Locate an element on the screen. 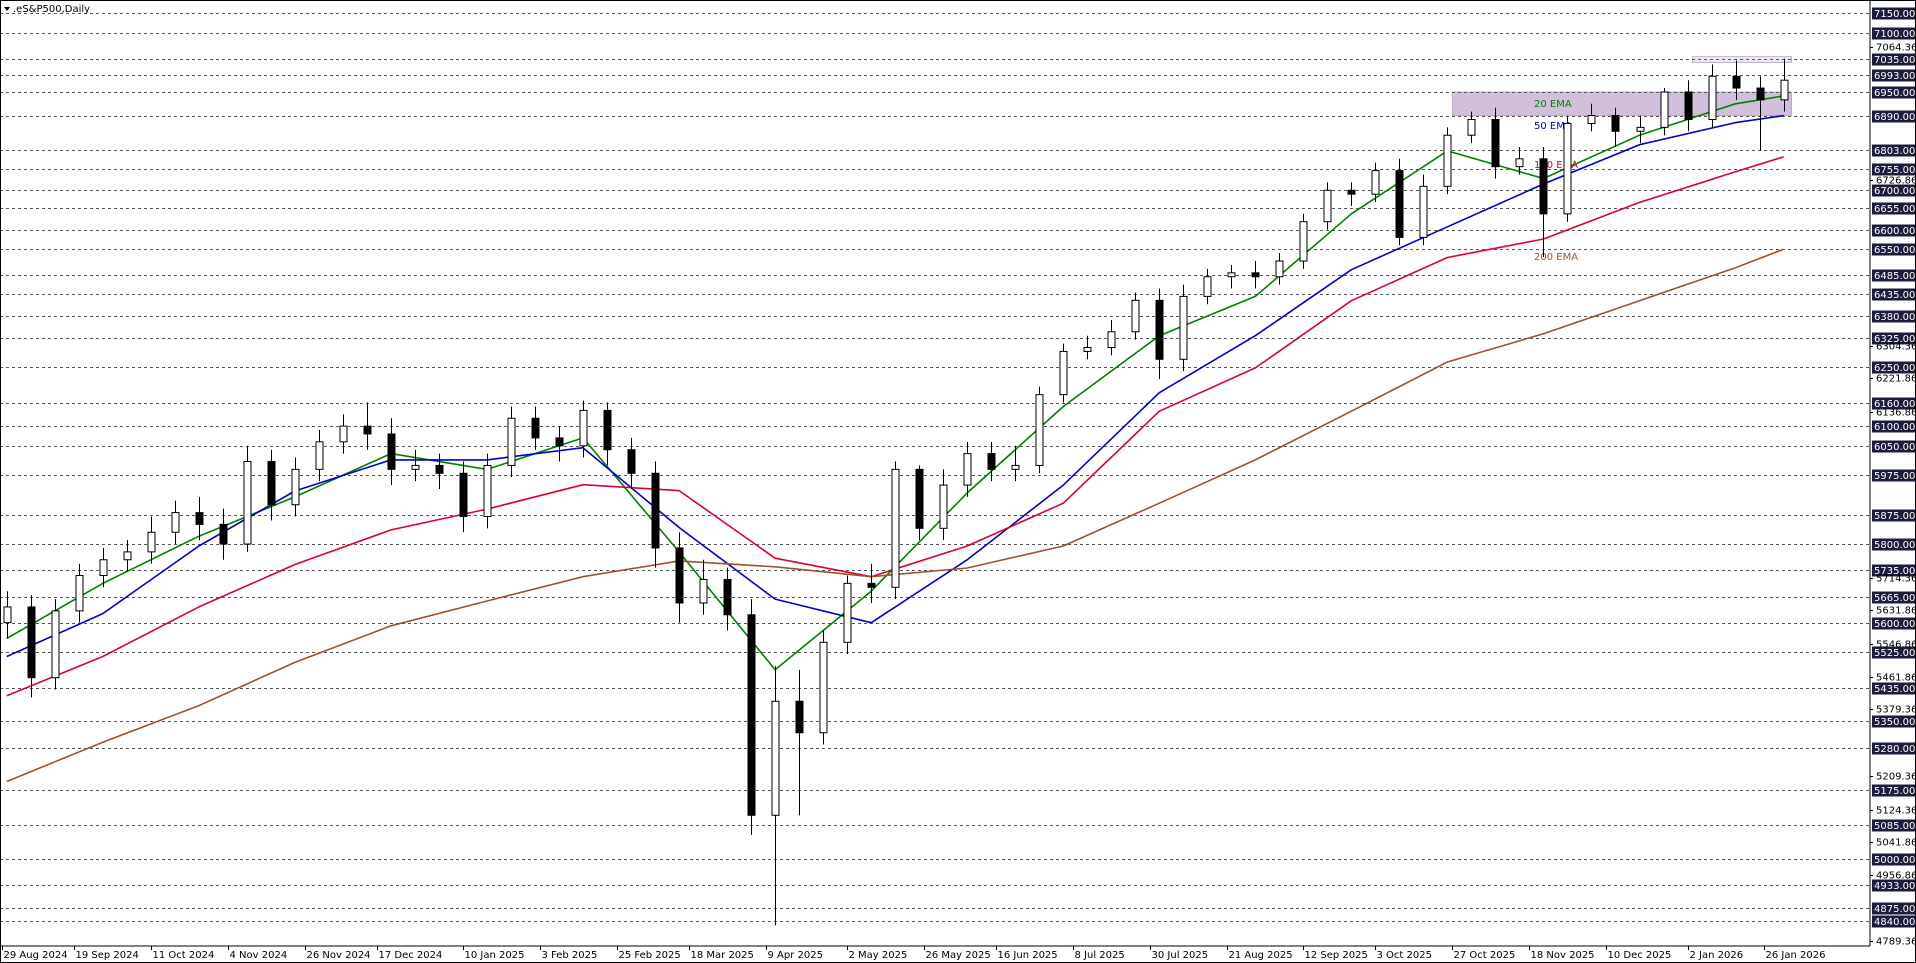 This screenshot has height=963, width=1916. level-label: 6485.00 is located at coordinates (1894, 276).